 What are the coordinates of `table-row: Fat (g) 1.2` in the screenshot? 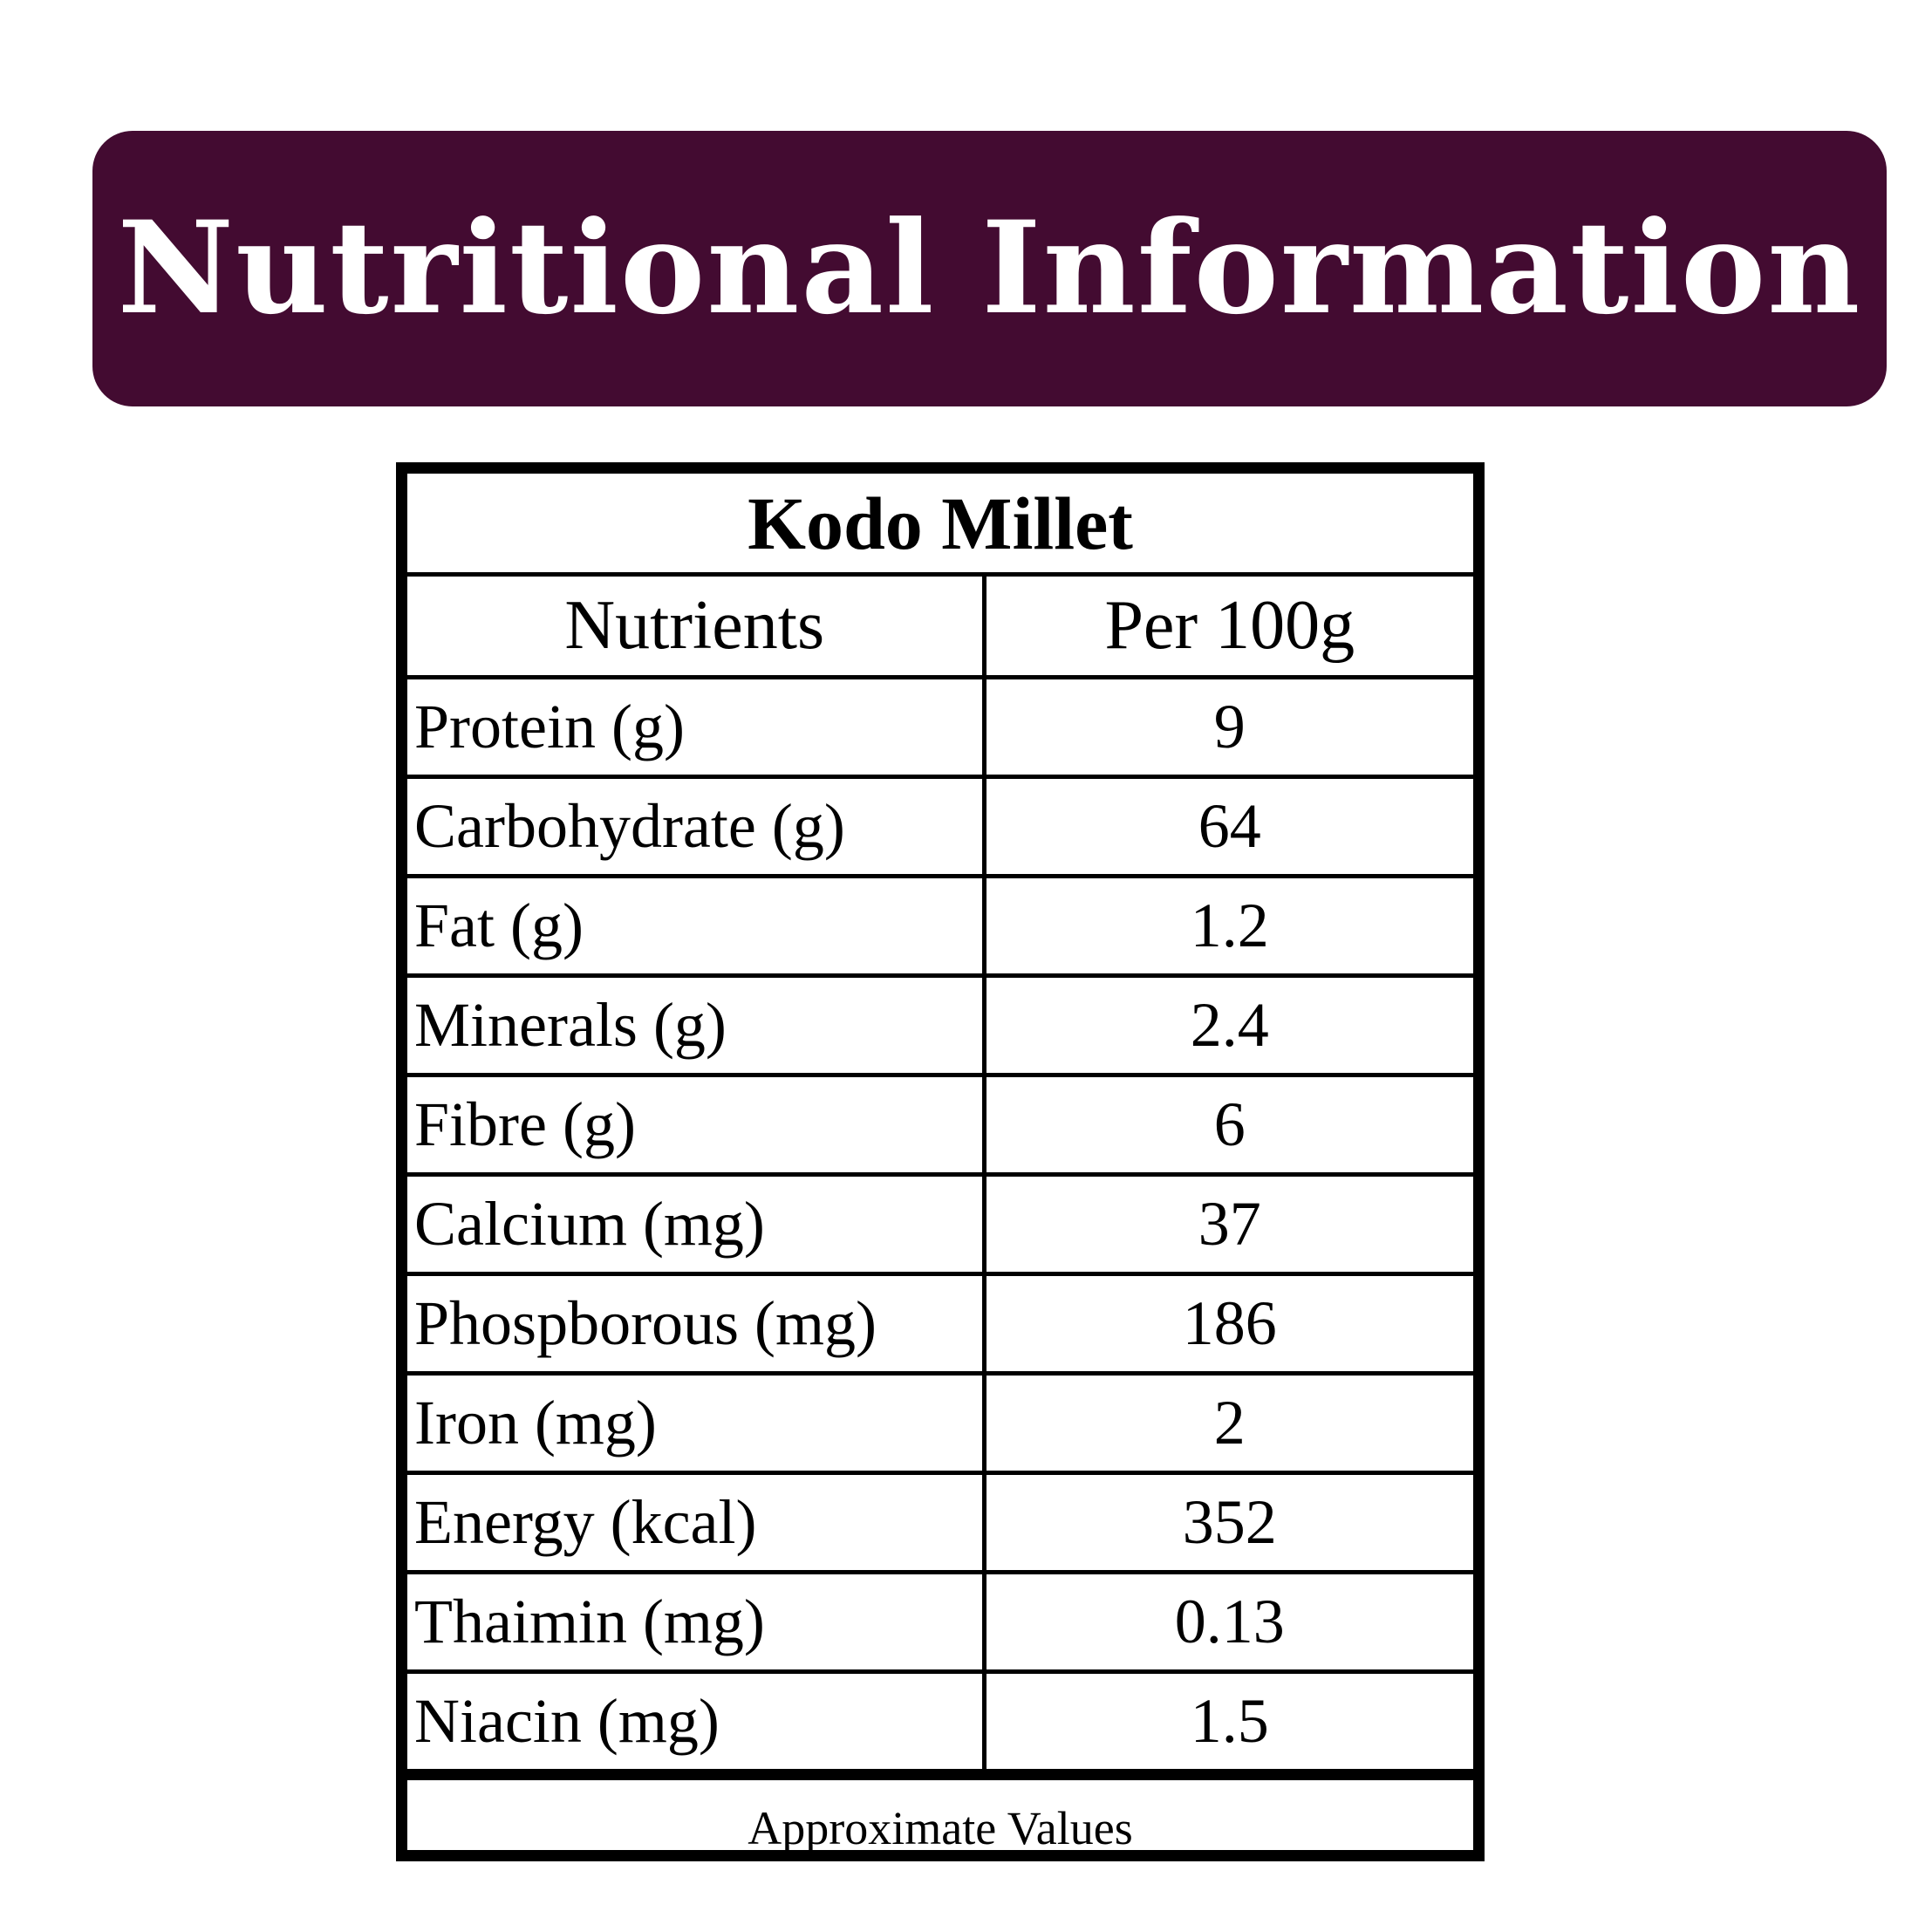 It's located at (940, 926).